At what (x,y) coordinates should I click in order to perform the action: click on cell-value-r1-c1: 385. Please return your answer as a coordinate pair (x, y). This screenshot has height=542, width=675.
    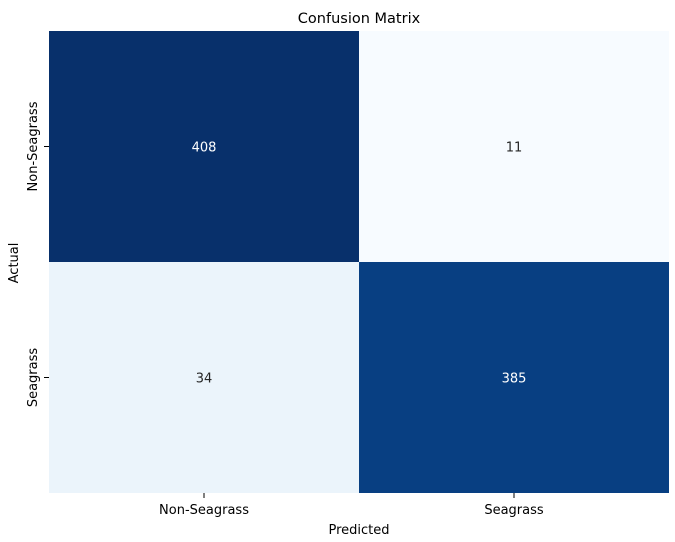
    Looking at the image, I should click on (514, 379).